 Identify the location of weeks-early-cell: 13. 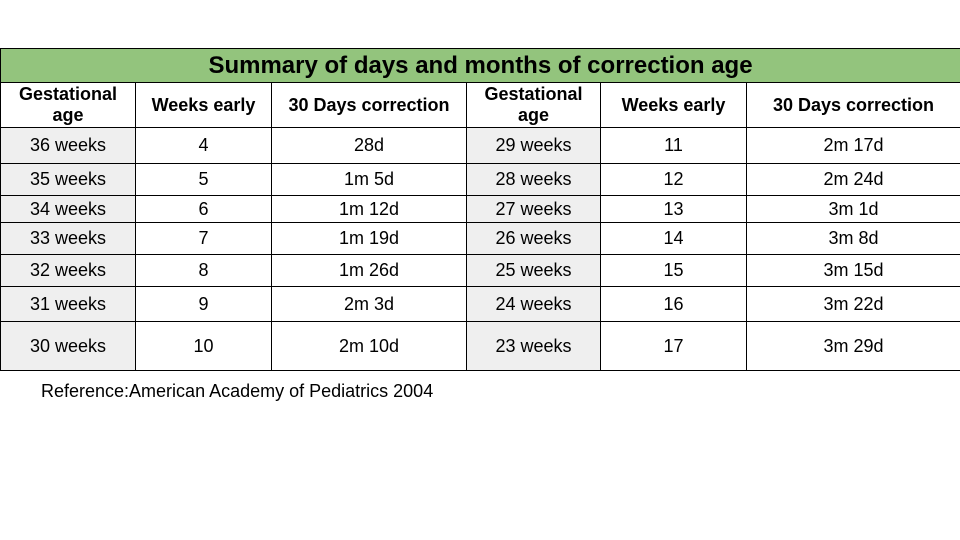
(673, 209).